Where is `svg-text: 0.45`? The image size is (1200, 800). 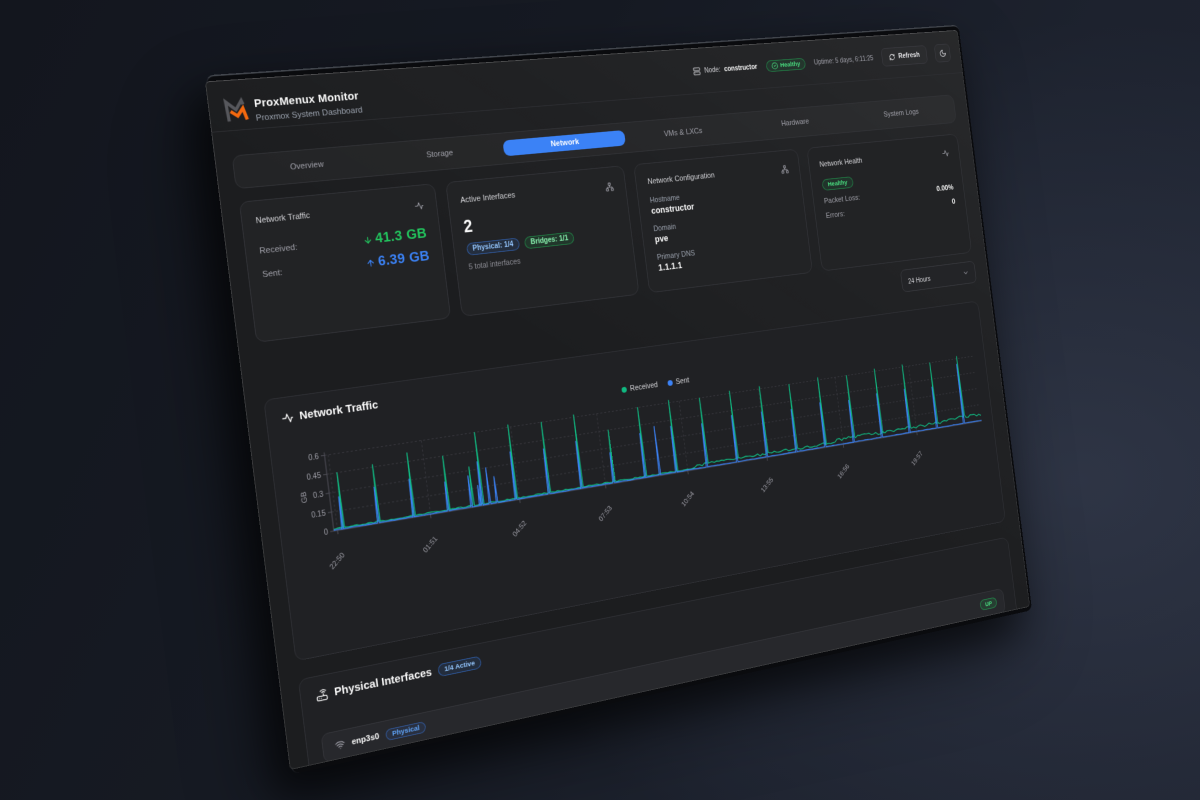
svg-text: 0.45 is located at coordinates (314, 476).